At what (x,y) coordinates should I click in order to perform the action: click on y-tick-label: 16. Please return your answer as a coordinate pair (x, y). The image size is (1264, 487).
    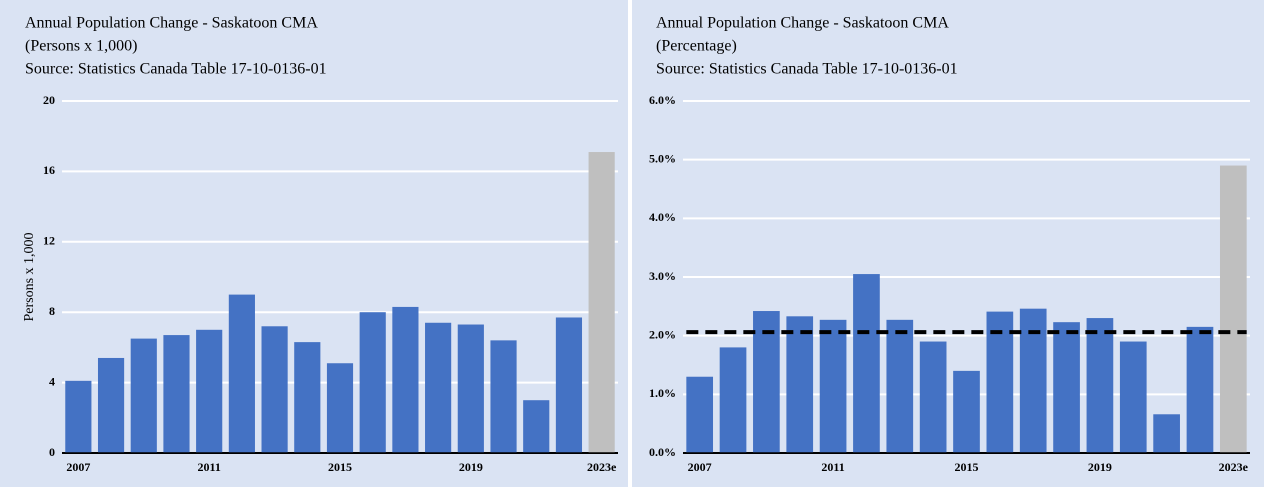
    Looking at the image, I should click on (49, 170).